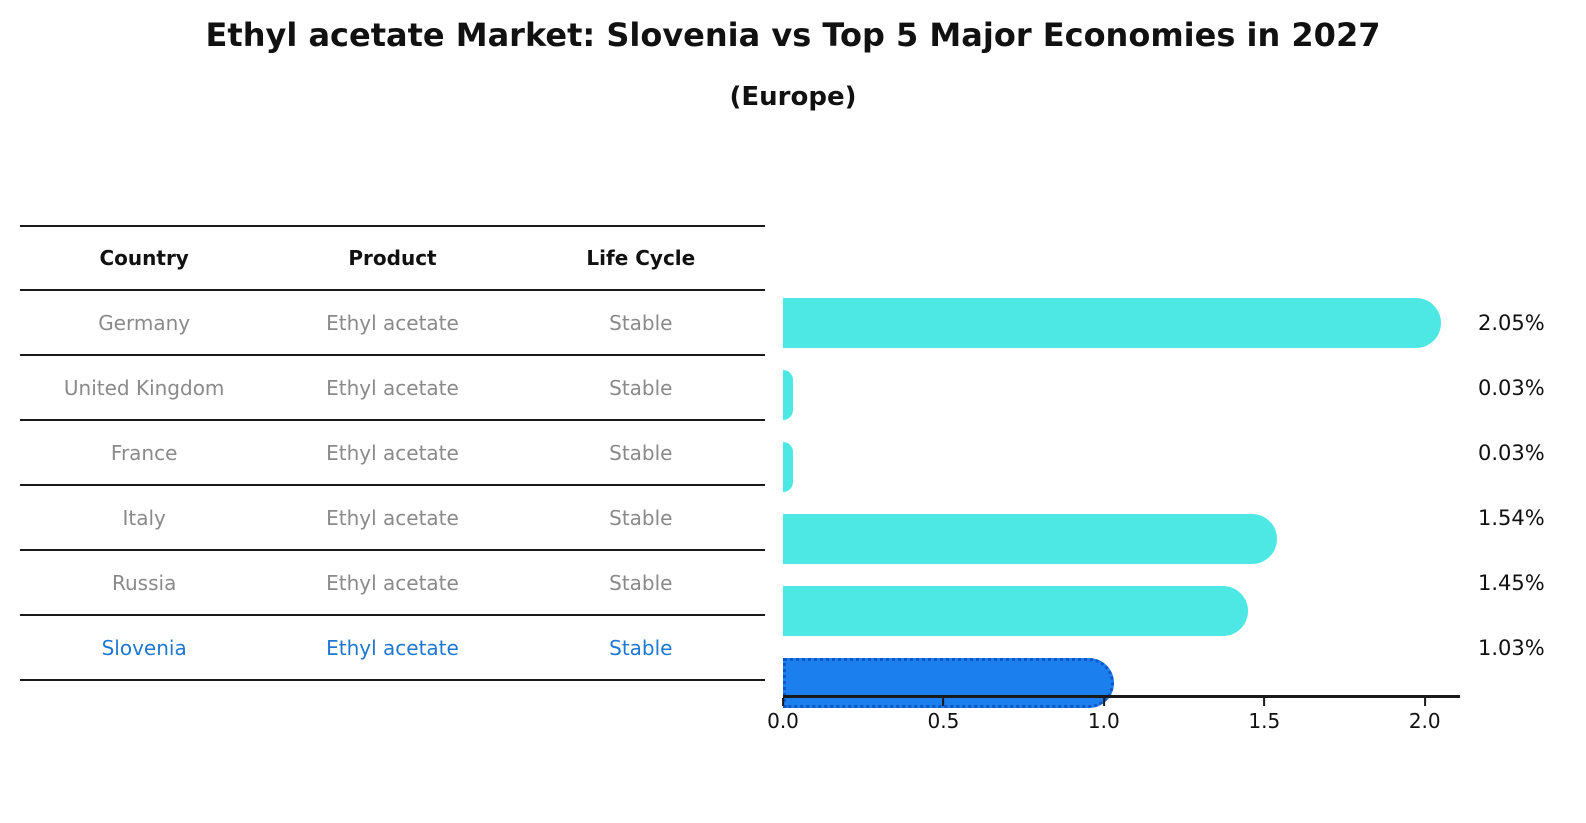 The height and width of the screenshot is (823, 1586). What do you see at coordinates (943, 721) in the screenshot?
I see `x-tick-label: 0.5` at bounding box center [943, 721].